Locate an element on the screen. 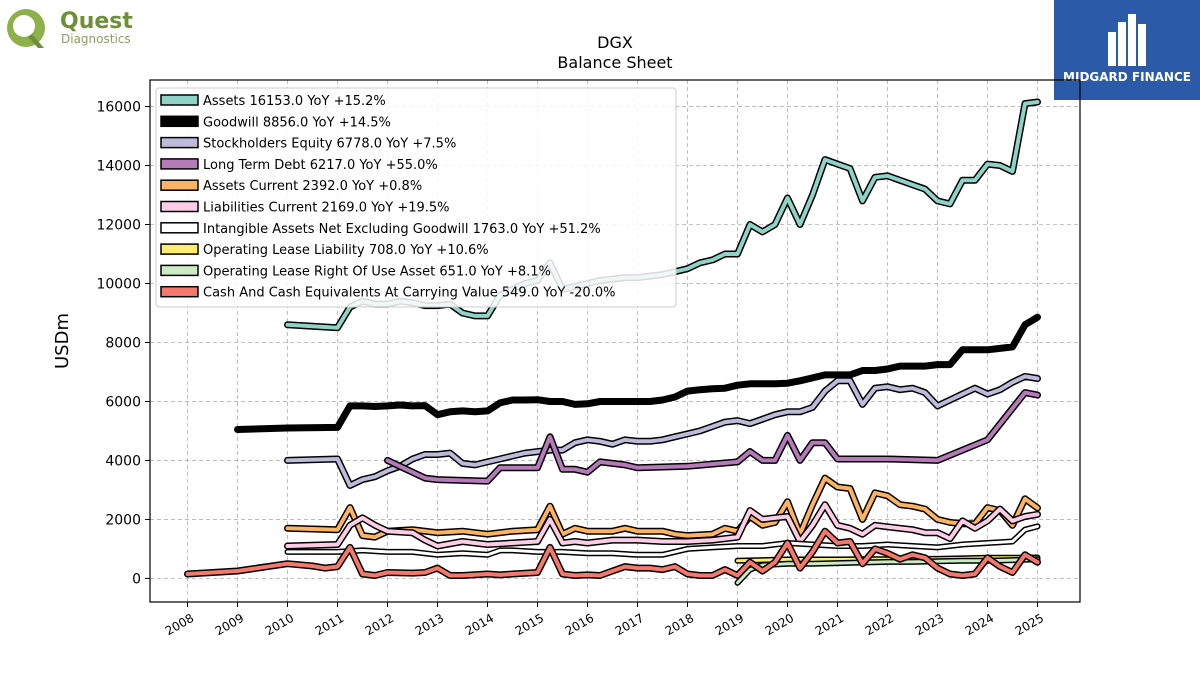 The width and height of the screenshot is (1200, 675). legend-label: Goodwill 8856.0 YoY +14.5% is located at coordinates (297, 122).